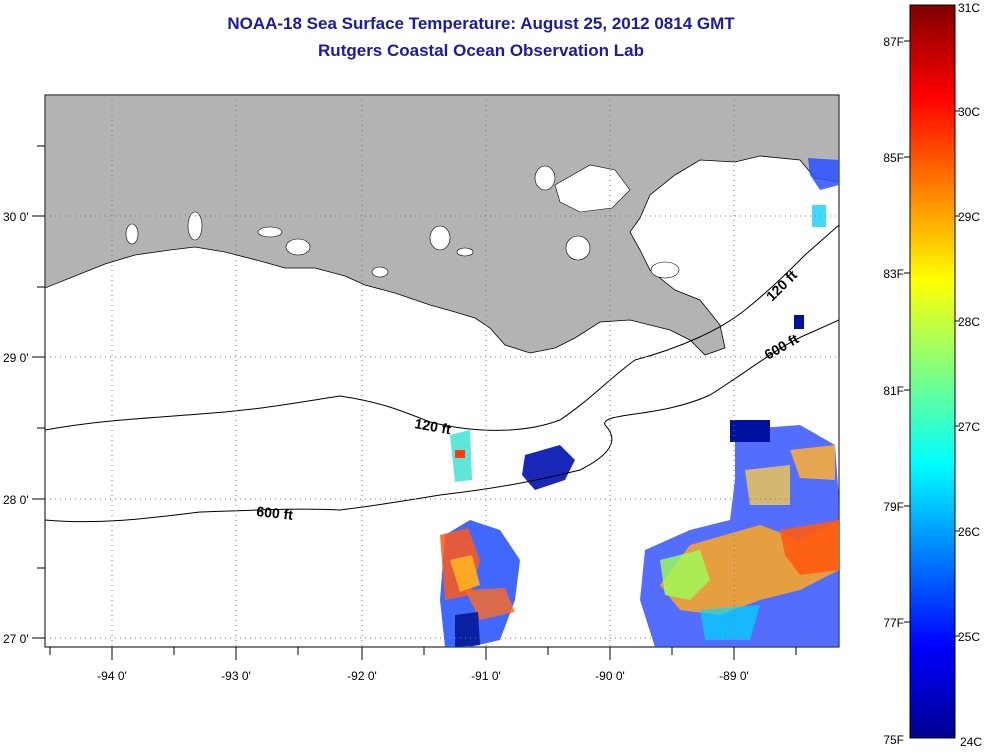 This screenshot has width=992, height=754. I want to click on colorbar-c-label: 27C, so click(969, 427).